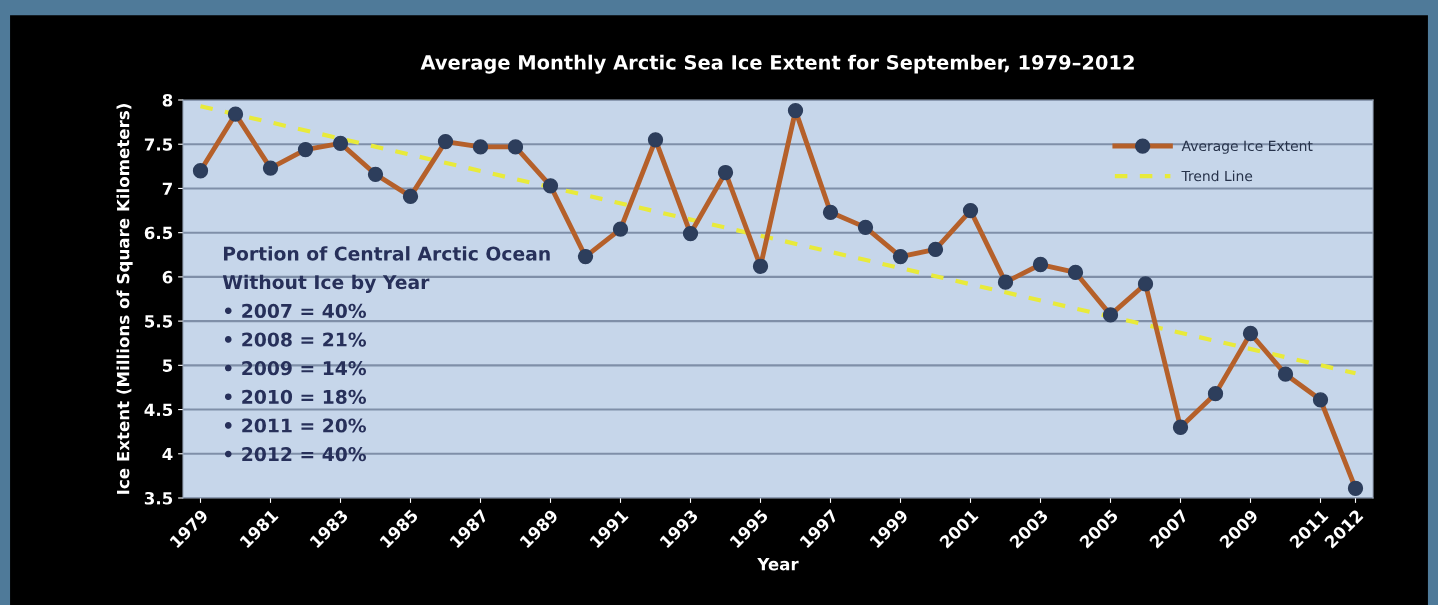  Describe the element at coordinates (167, 454) in the screenshot. I see `y-tick-label: 4` at that location.